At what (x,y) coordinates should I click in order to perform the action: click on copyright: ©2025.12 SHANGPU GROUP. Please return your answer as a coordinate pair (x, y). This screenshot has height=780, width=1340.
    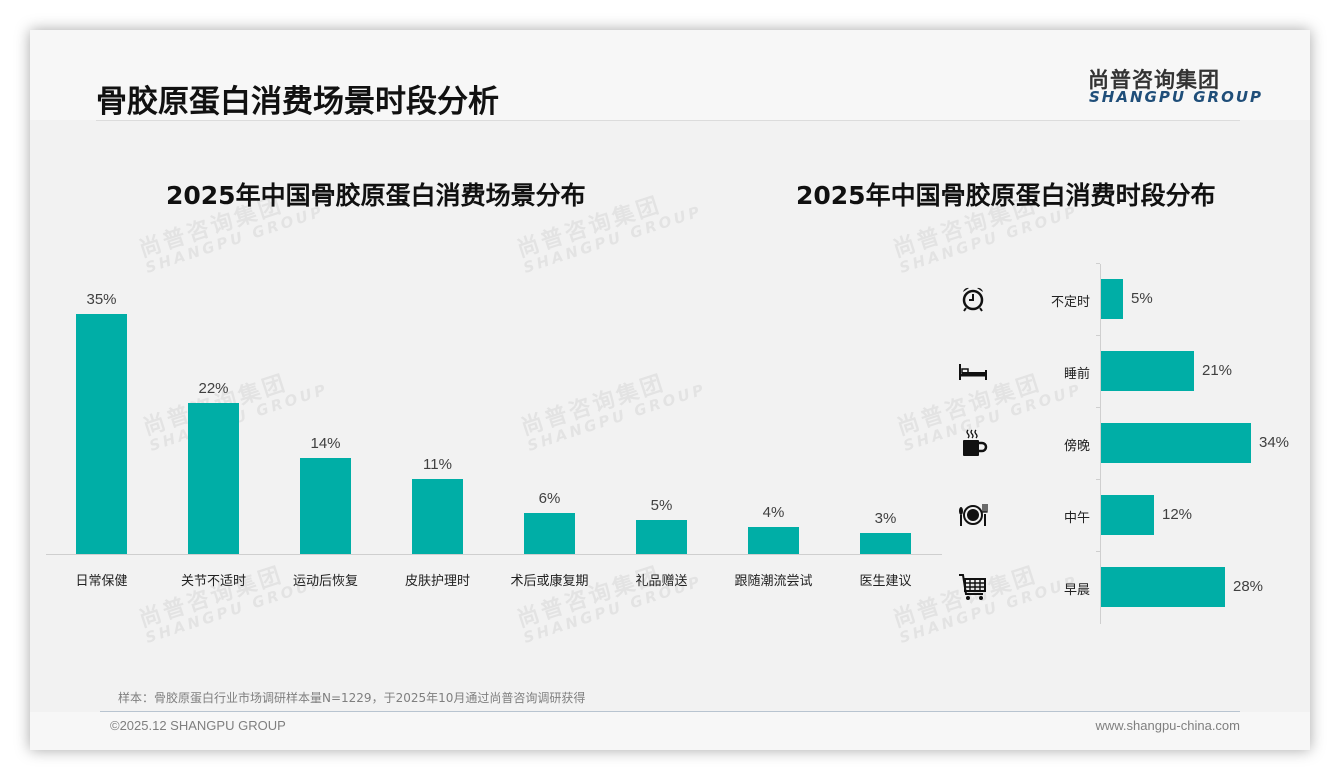
    Looking at the image, I should click on (198, 725).